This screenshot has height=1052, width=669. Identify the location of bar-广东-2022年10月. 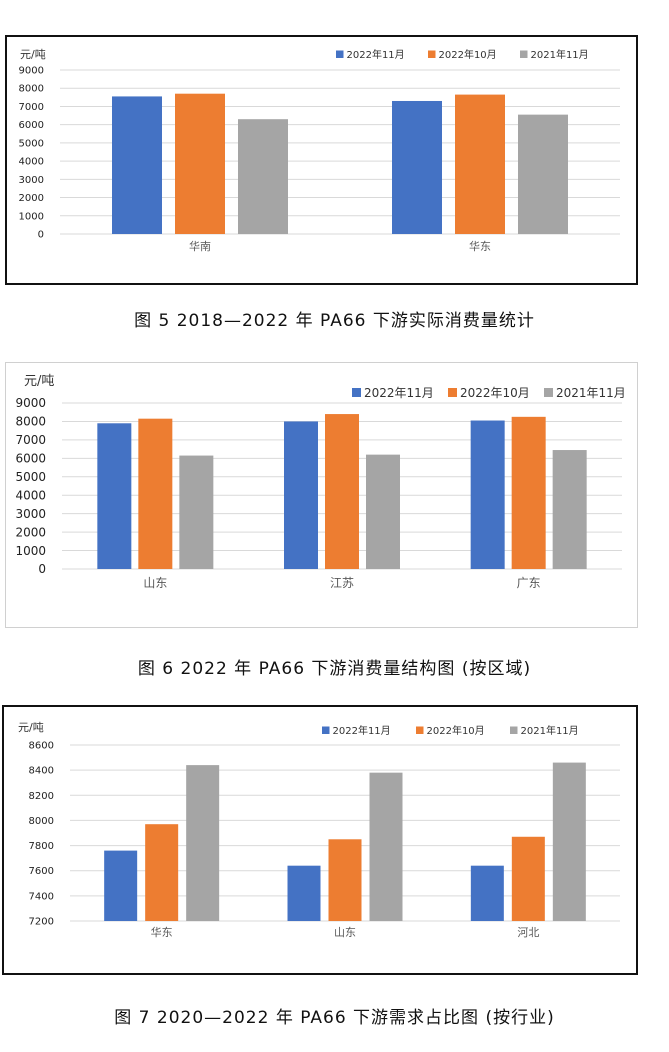
(528, 492).